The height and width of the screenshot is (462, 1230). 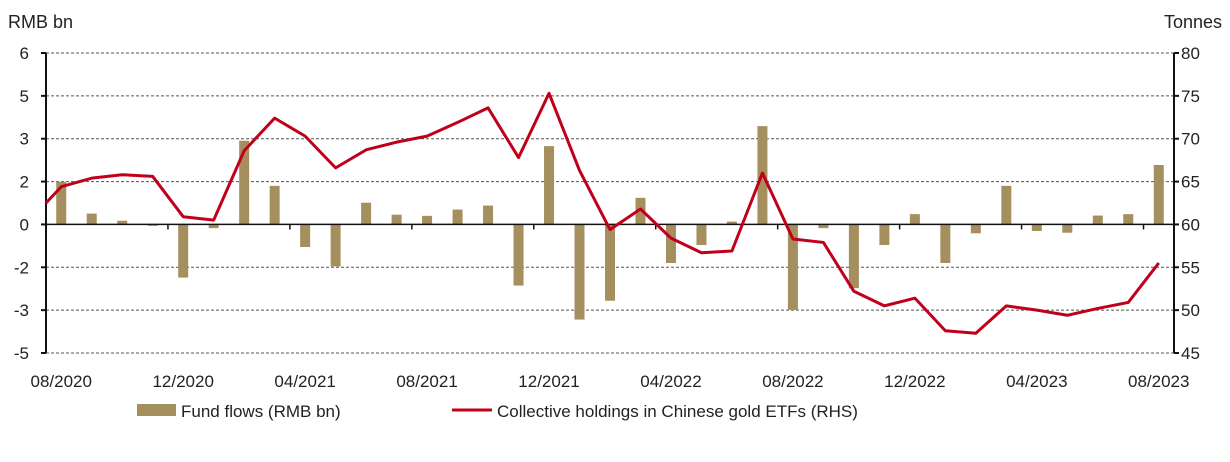 I want to click on right-tick-label: 65, so click(x=1190, y=182).